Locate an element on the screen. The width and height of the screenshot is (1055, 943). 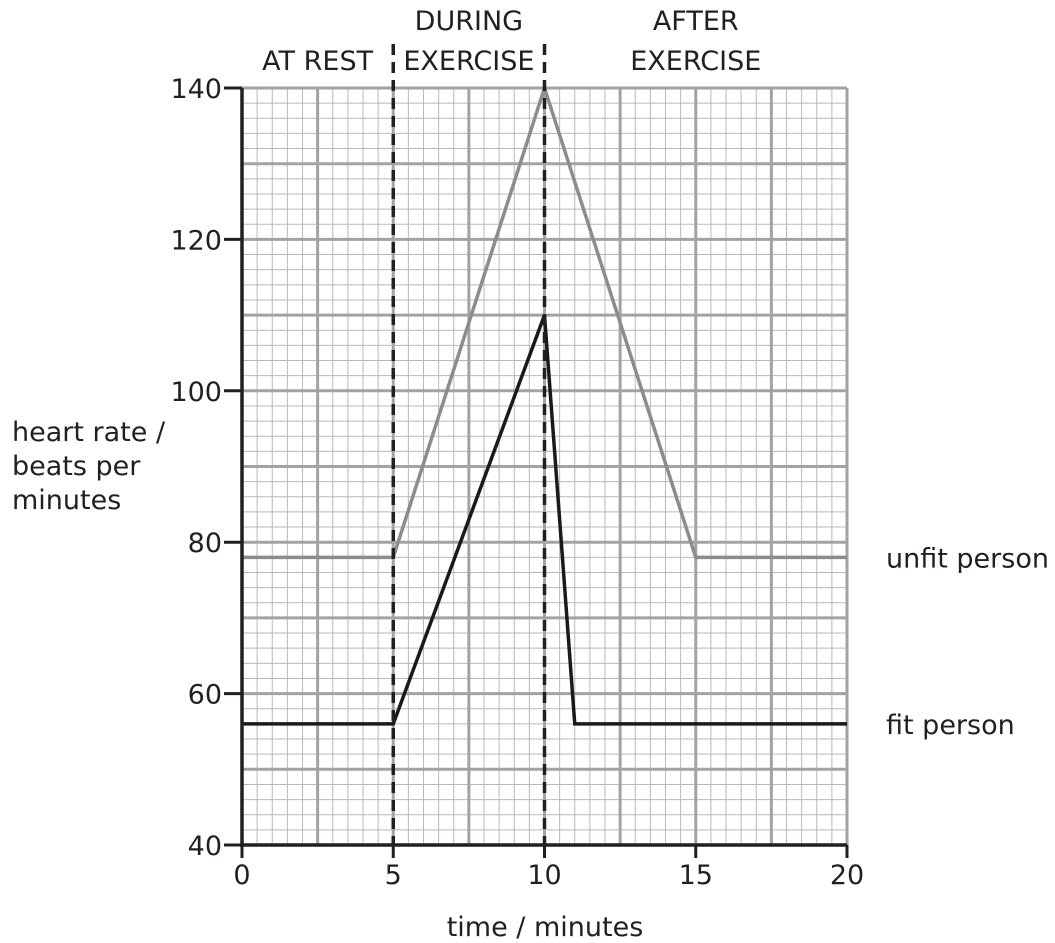
y-tick-label: 120 is located at coordinates (196, 240).